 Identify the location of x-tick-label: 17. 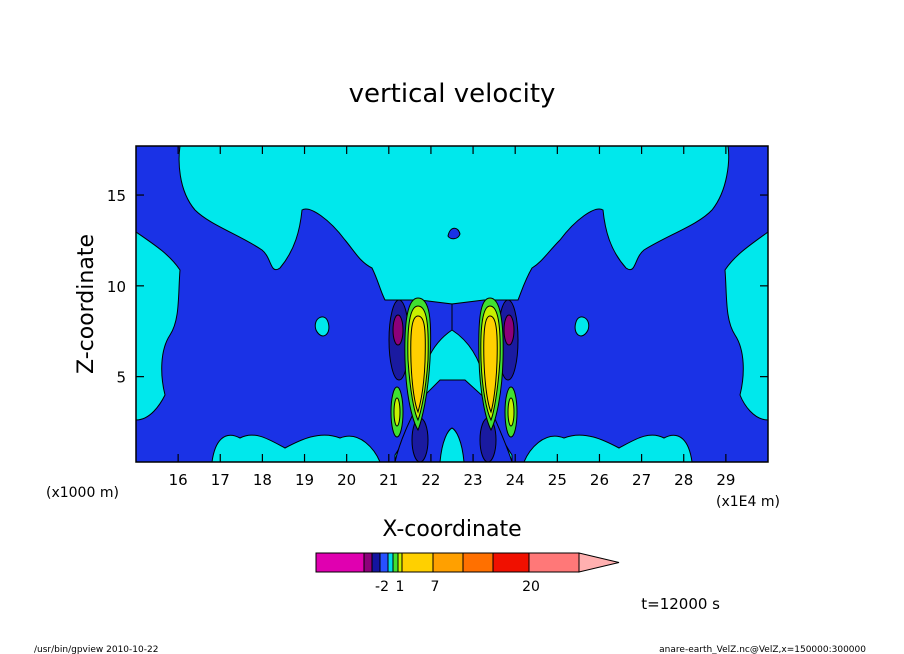
(220, 480).